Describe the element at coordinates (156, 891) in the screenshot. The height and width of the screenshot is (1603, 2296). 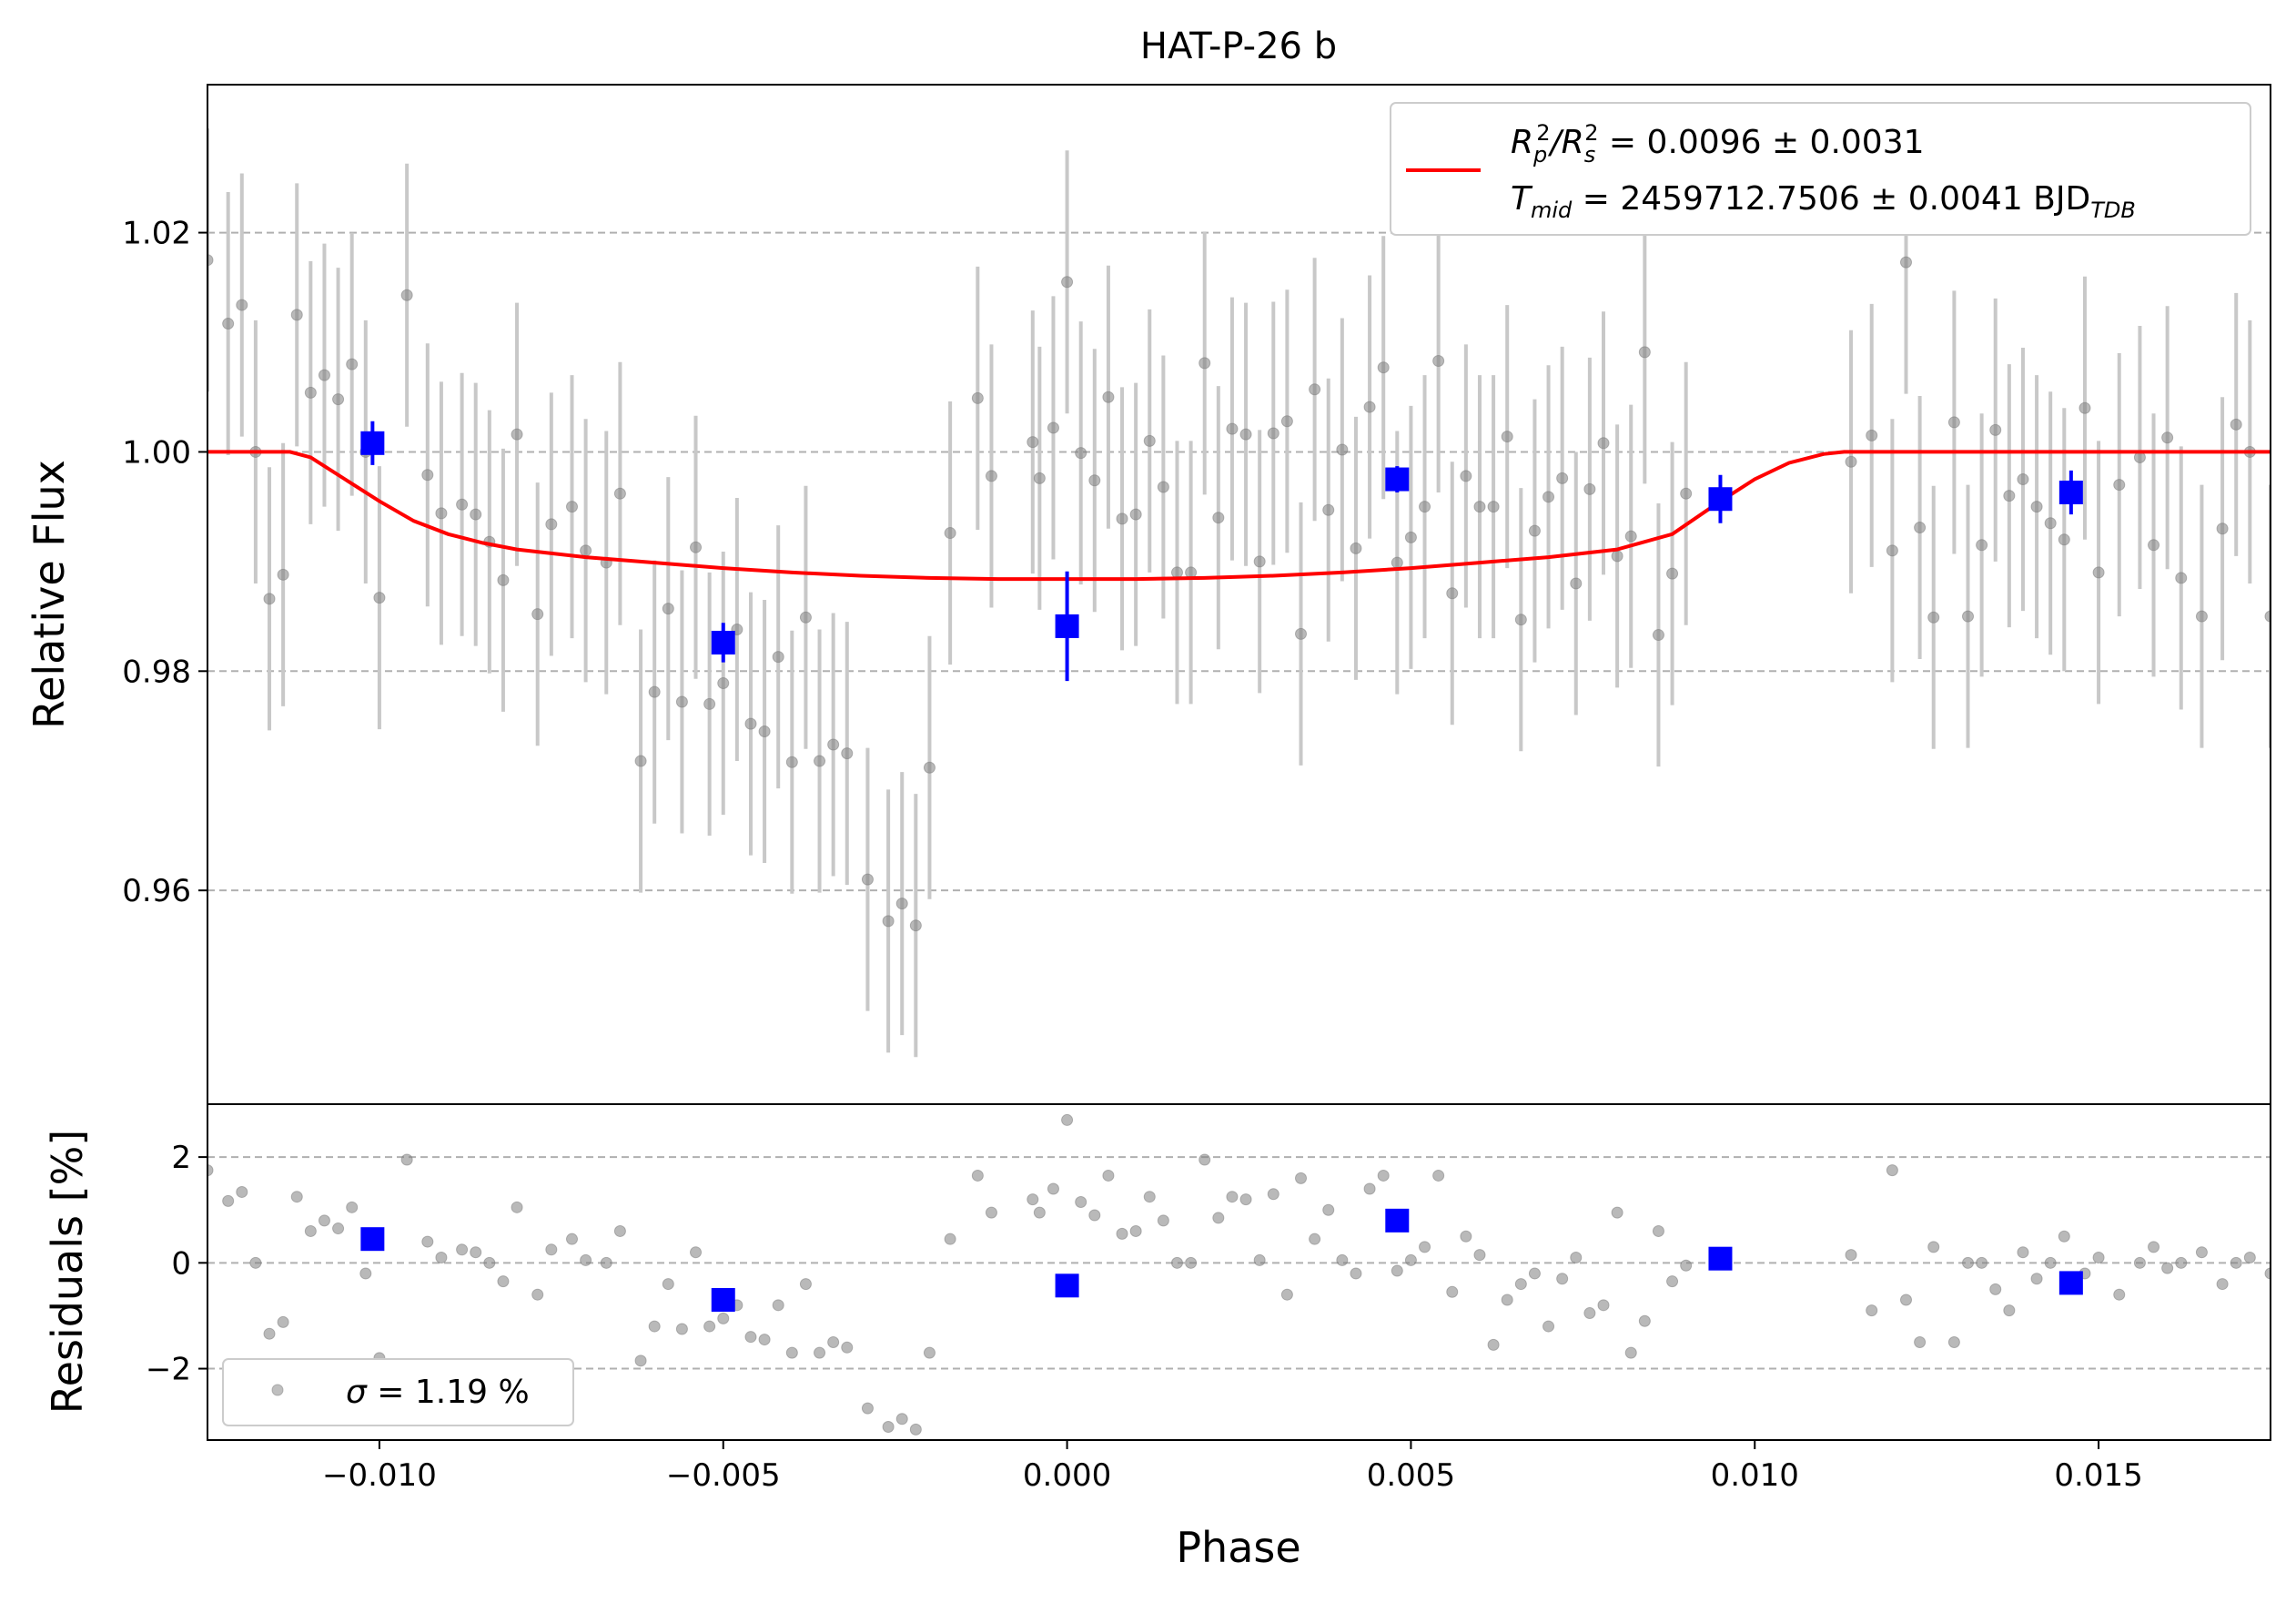
I see `main-y-tick-label: 0.96` at that location.